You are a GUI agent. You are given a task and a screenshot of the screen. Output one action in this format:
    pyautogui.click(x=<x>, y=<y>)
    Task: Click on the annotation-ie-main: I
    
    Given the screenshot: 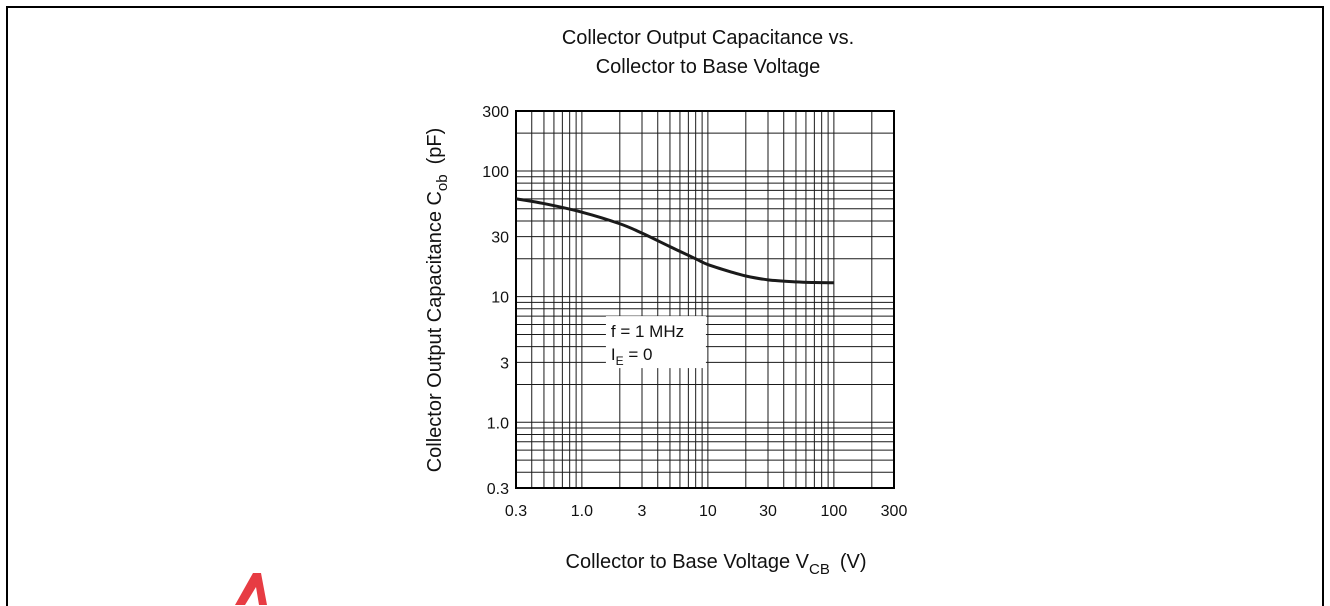 What is the action you would take?
    pyautogui.click(x=613, y=354)
    